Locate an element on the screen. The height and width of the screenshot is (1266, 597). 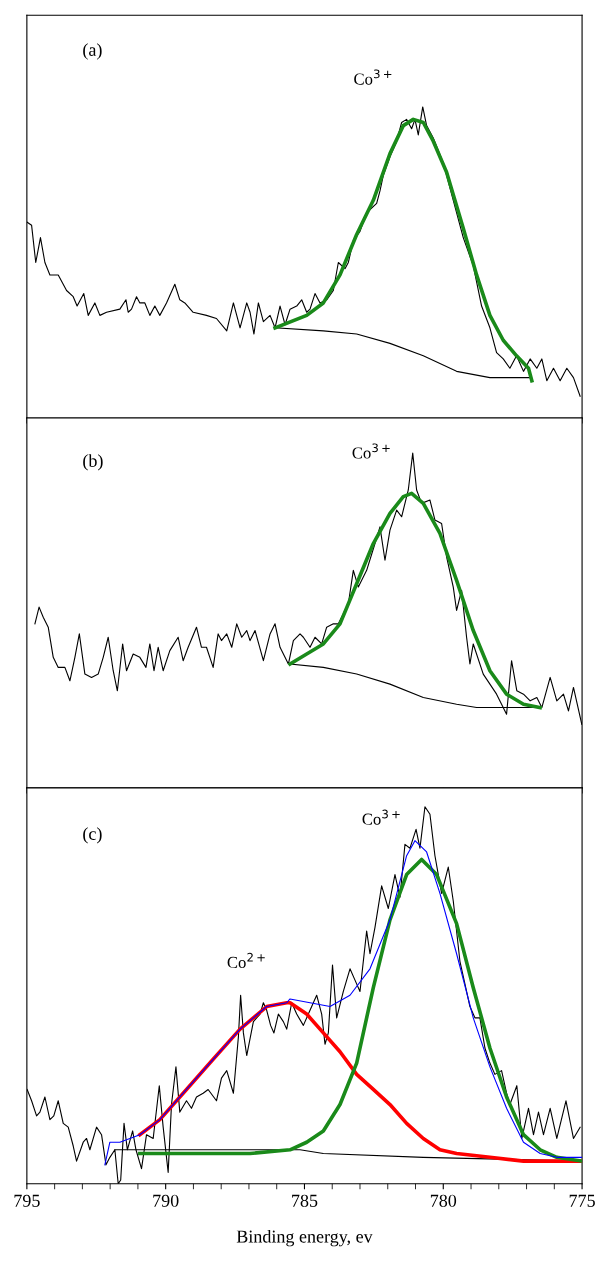
x-tick-label: 780 is located at coordinates (443, 1200).